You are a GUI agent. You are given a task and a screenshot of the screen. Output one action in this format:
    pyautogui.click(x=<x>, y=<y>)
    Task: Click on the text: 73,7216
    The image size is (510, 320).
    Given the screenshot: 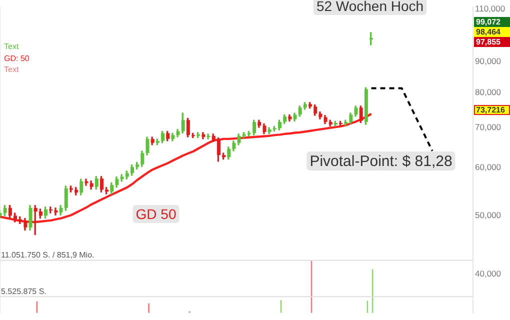 What is the action you would take?
    pyautogui.click(x=491, y=110)
    